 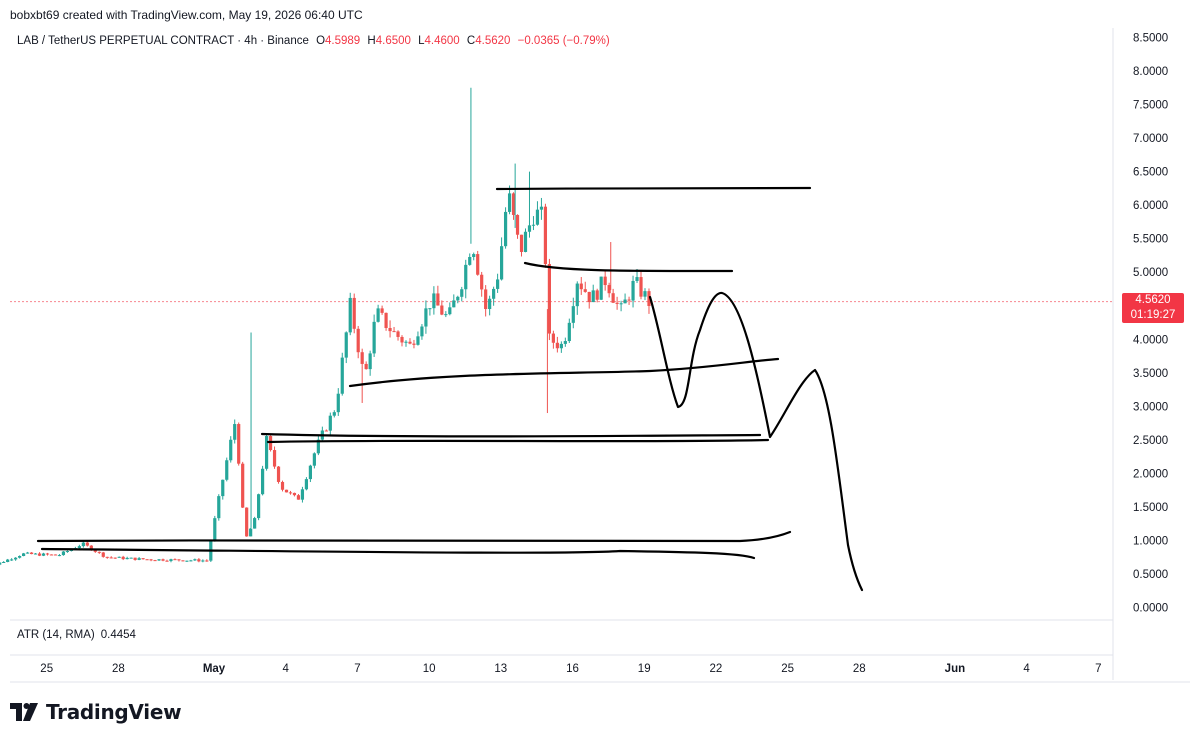 I want to click on x-tick-label: 25, so click(x=46, y=669).